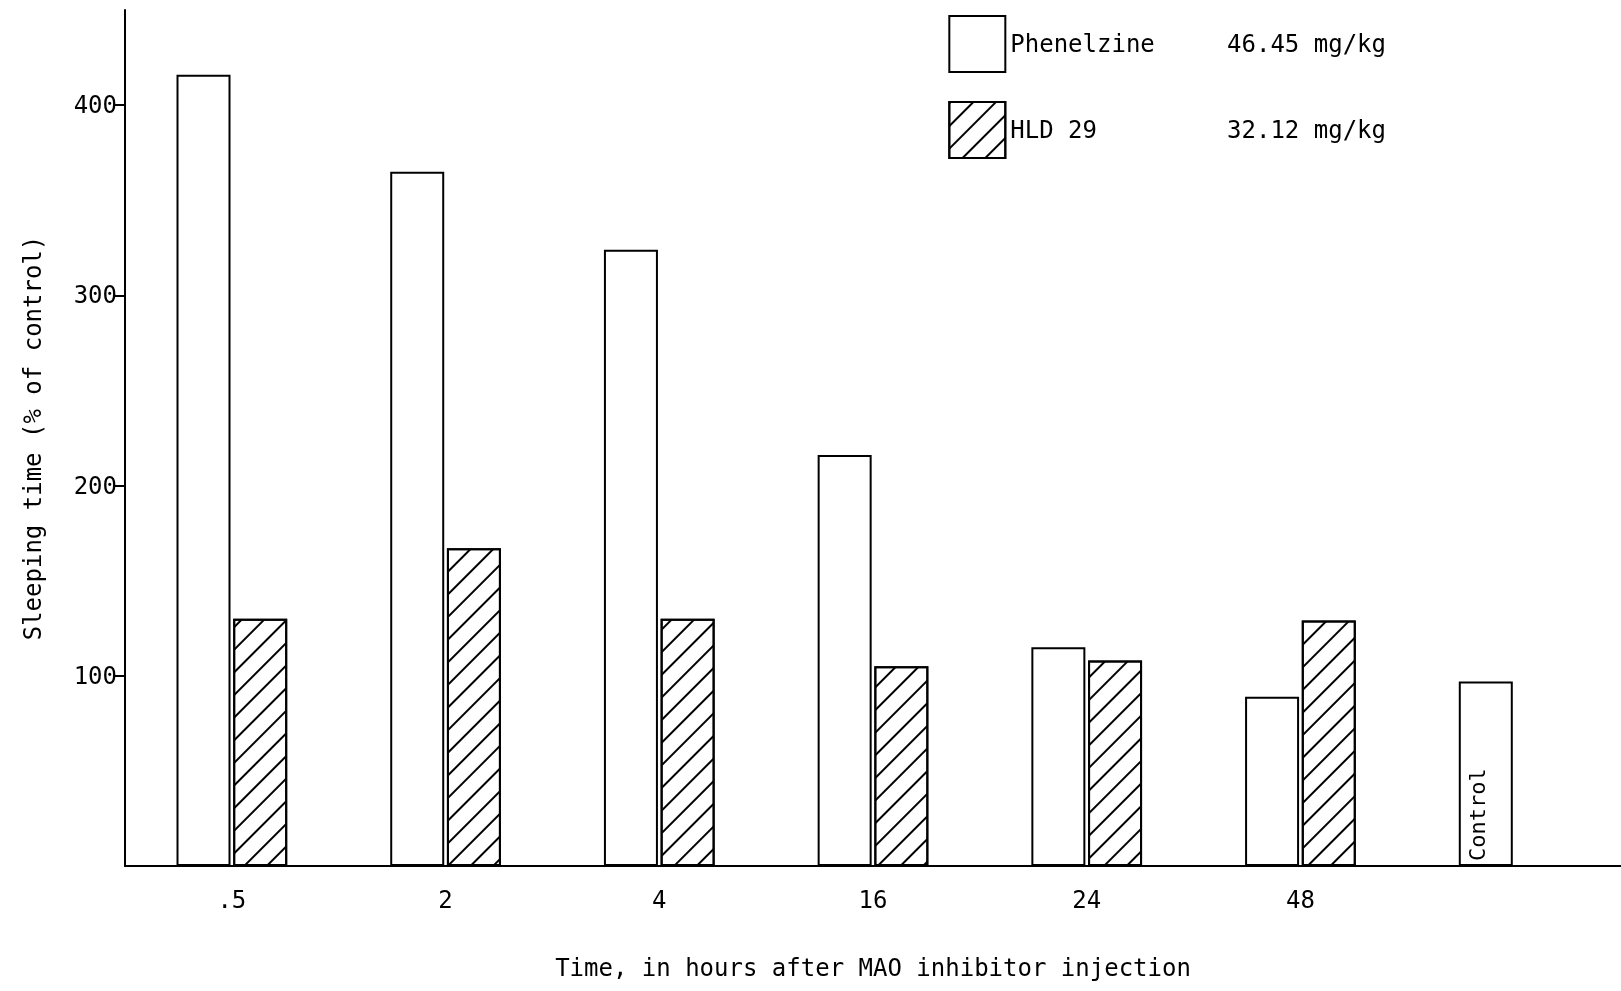  I want to click on x-tick-label: .5, so click(232, 900).